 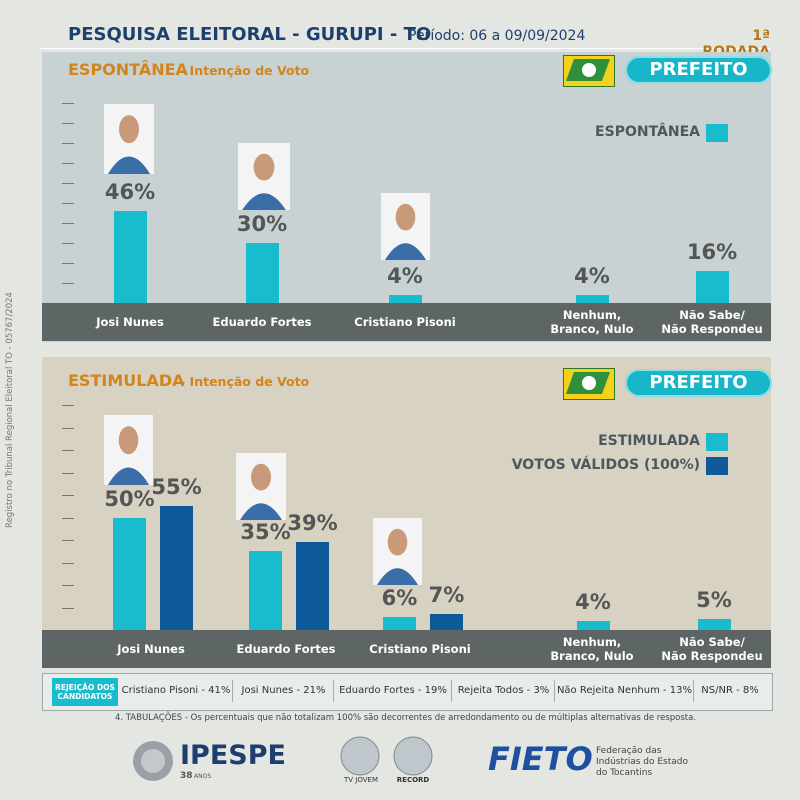 I want to click on value-label: 50%, so click(x=129, y=498).